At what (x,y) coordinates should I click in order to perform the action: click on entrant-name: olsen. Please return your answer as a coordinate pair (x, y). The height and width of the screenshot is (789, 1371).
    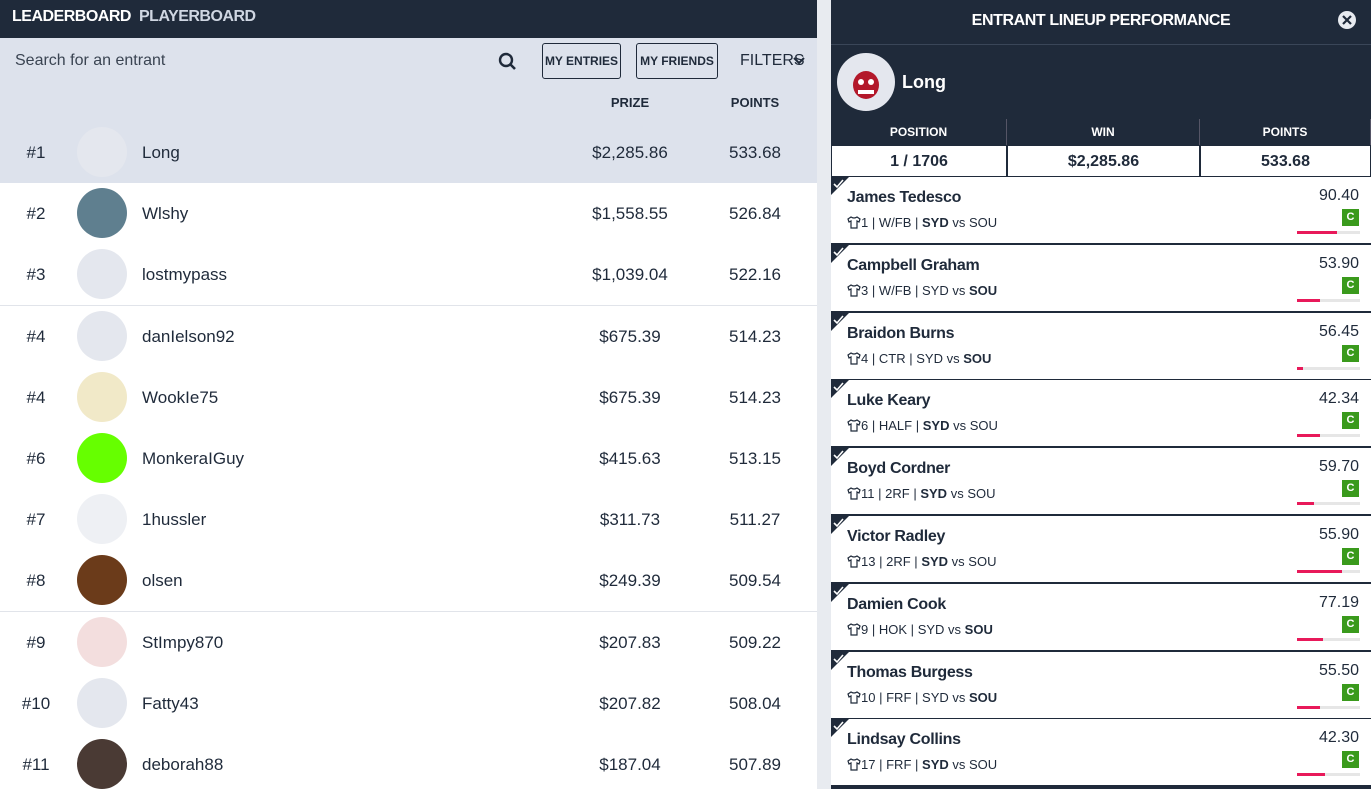
    Looking at the image, I should click on (162, 581).